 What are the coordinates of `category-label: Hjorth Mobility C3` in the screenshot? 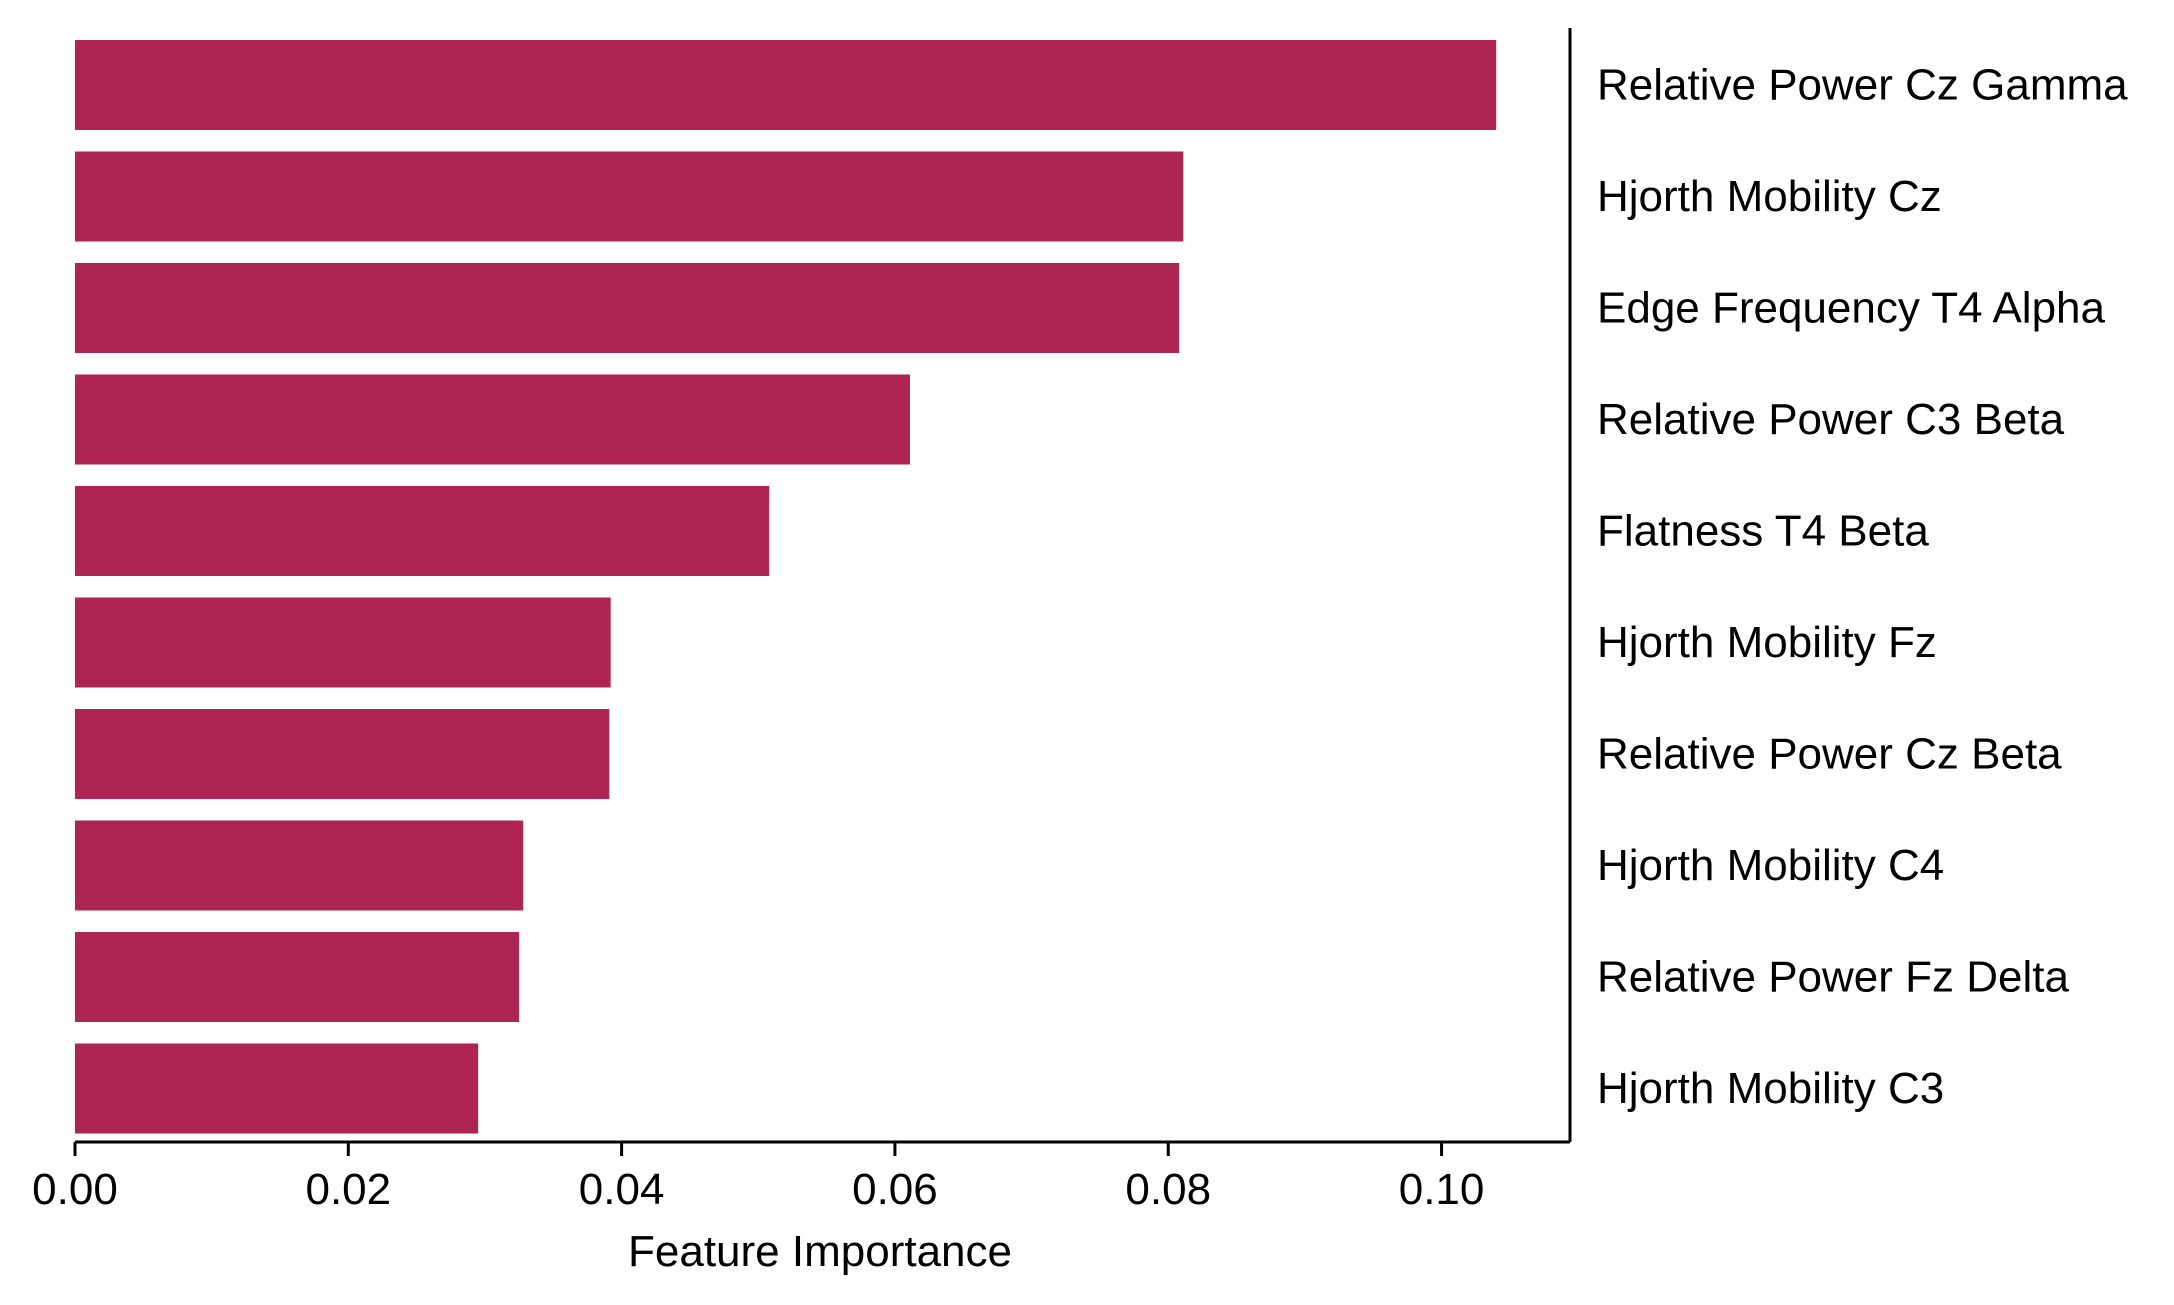 It's located at (1770, 1088).